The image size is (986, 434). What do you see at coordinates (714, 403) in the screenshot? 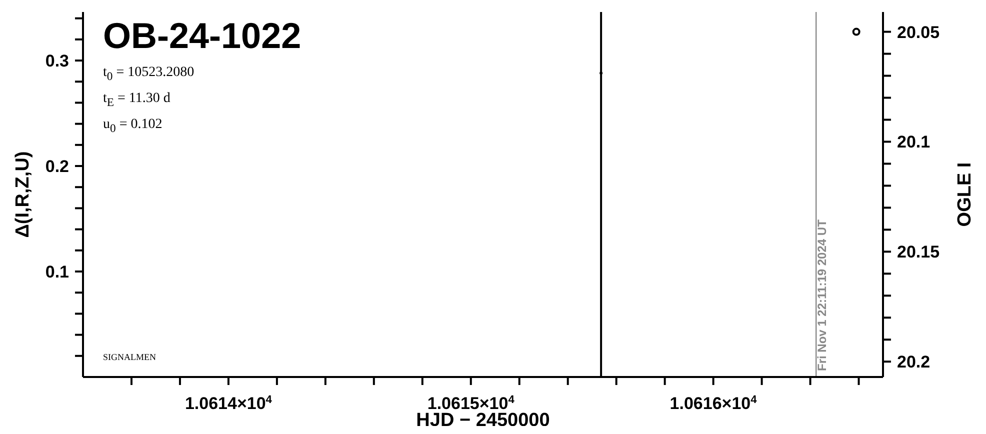
I see `x-tick-label: 1.0616×10$^{4}$` at bounding box center [714, 403].